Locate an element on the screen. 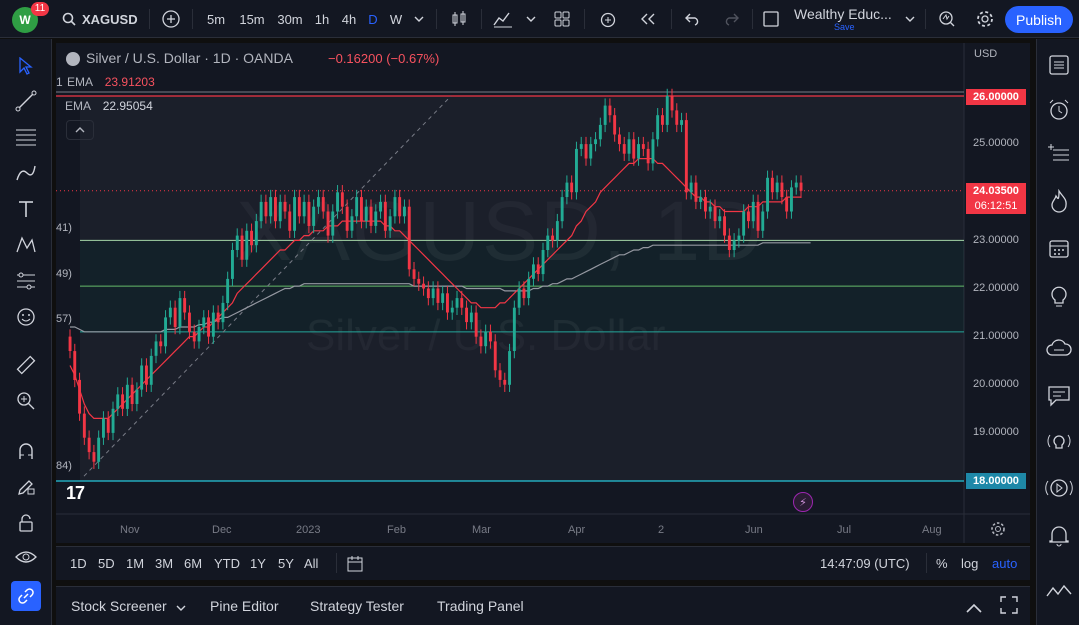  currency-label: USD is located at coordinates (986, 54).